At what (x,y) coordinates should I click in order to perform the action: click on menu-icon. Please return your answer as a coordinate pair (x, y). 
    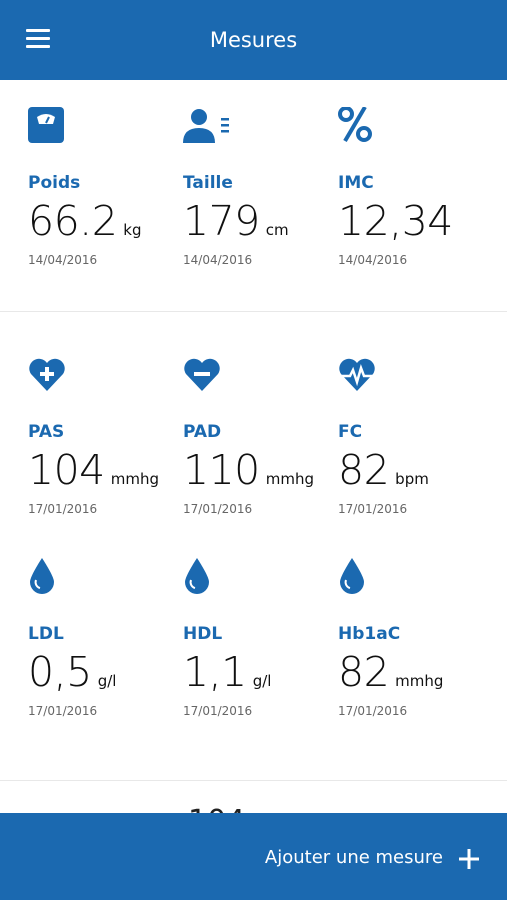
    Looking at the image, I should click on (38, 30).